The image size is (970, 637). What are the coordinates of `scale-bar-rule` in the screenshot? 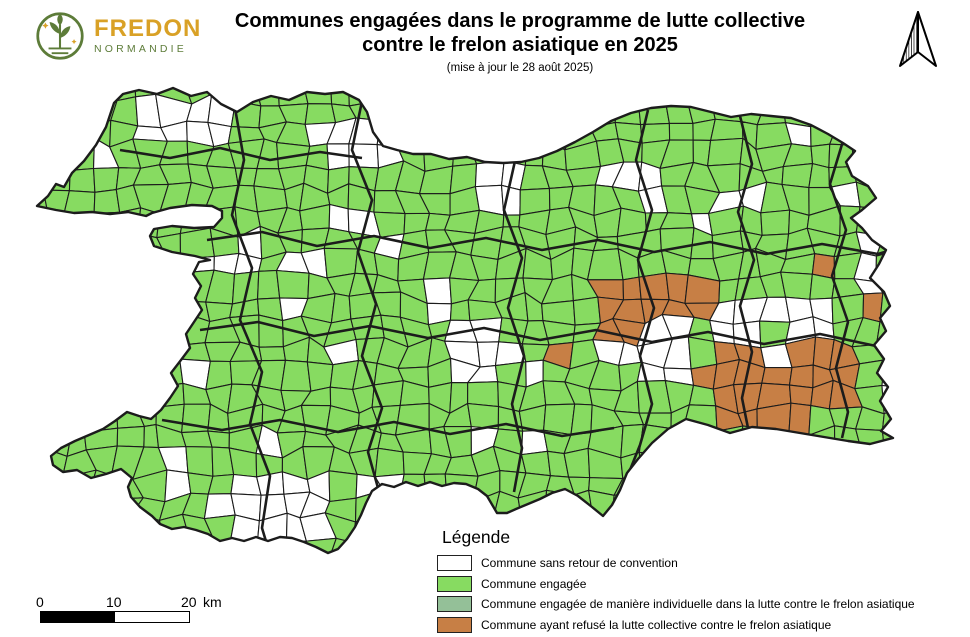 It's located at (115, 617).